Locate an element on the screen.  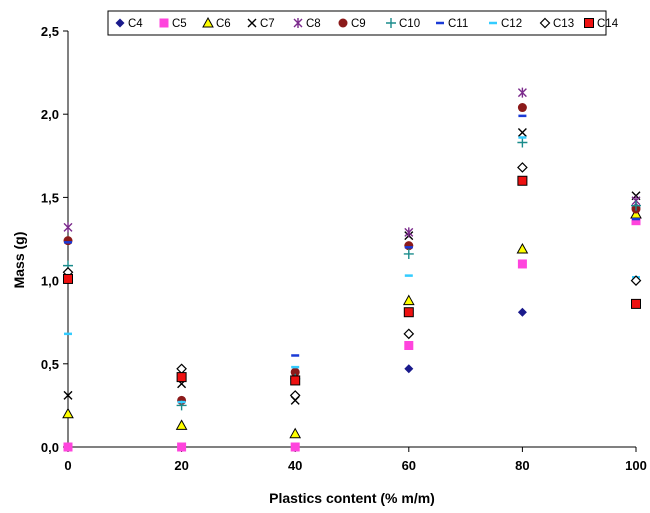
legend-label-c11: C11 is located at coordinates (458, 24).